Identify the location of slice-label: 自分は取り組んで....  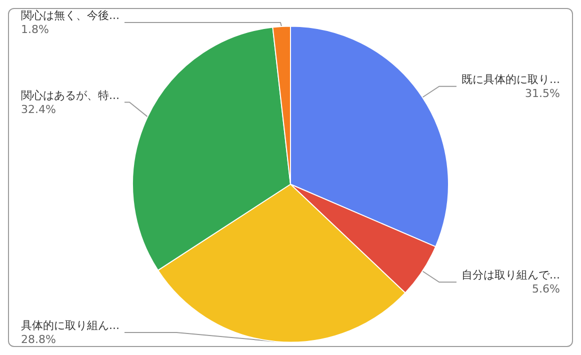
(511, 275).